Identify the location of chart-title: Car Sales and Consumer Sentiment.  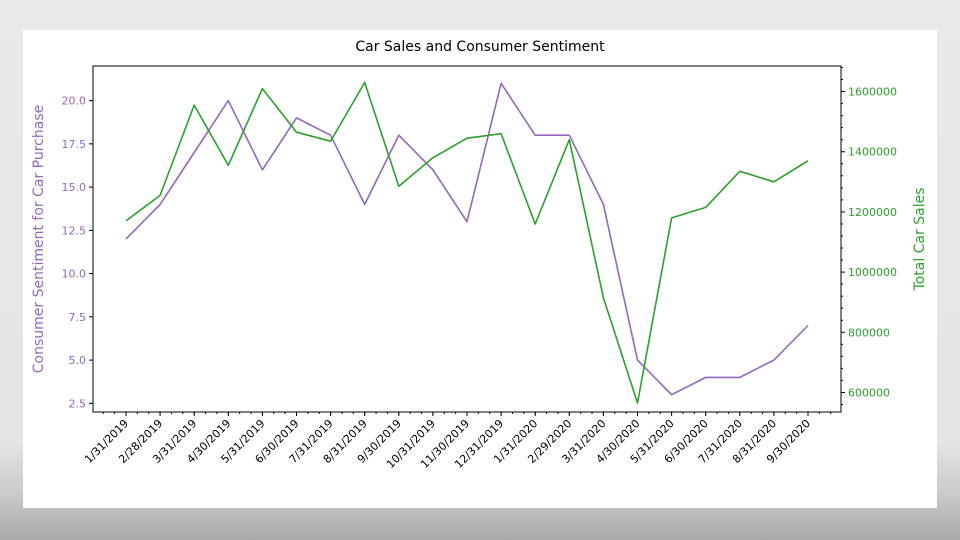
(480, 47).